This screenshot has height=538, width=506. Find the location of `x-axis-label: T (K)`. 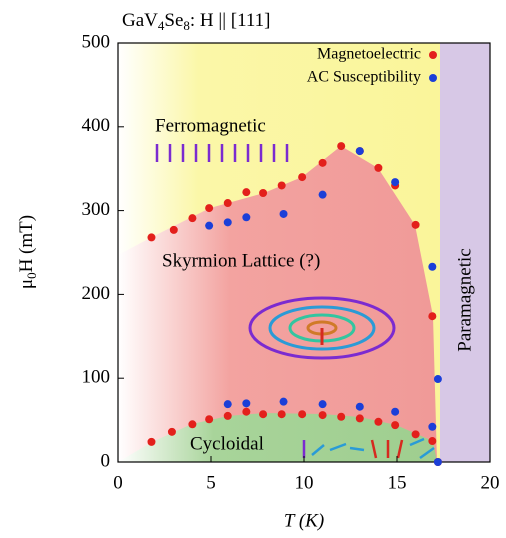

x-axis-label: T (K) is located at coordinates (304, 520).